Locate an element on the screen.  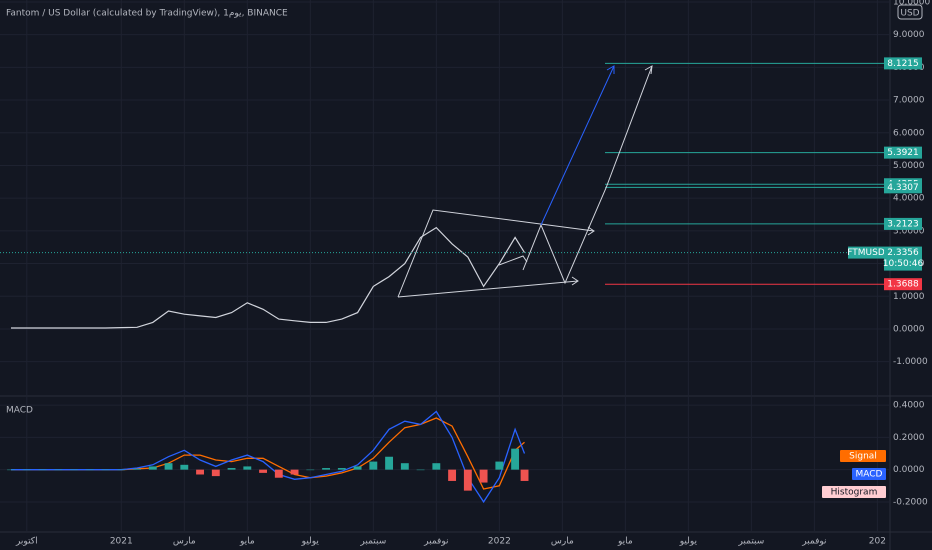
y-tick-label: -1.0000 is located at coordinates (910, 362).